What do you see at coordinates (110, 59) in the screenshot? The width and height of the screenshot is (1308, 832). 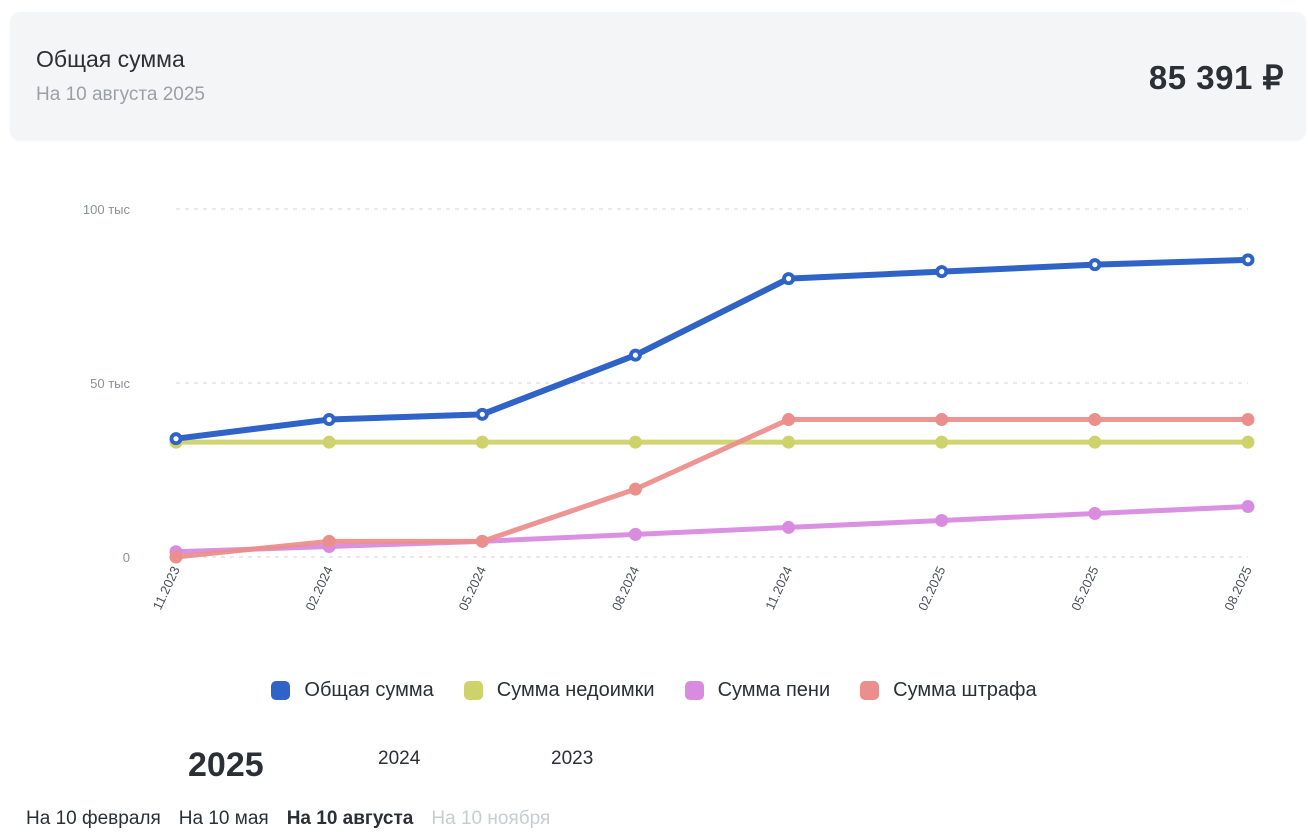 I see `summary-title: Общая сумма` at bounding box center [110, 59].